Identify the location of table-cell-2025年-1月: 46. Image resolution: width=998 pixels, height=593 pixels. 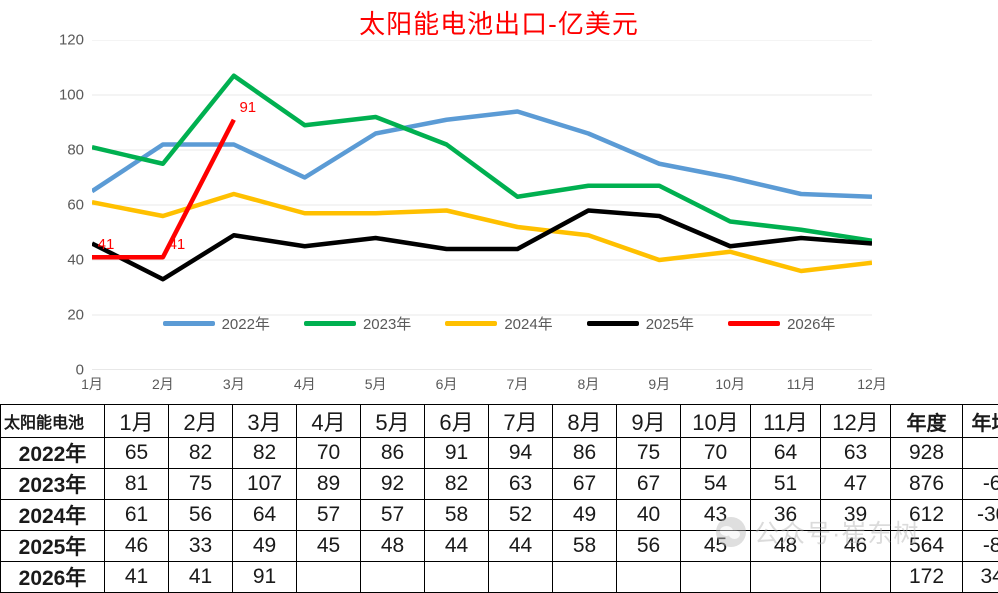
(137, 546).